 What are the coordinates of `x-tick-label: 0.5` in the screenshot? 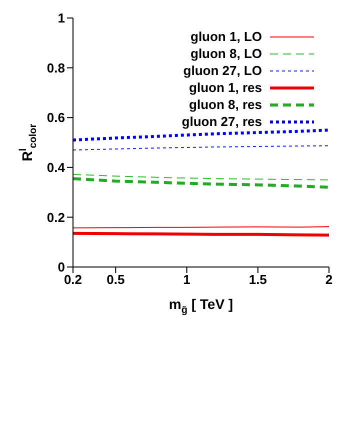 It's located at (115, 280).